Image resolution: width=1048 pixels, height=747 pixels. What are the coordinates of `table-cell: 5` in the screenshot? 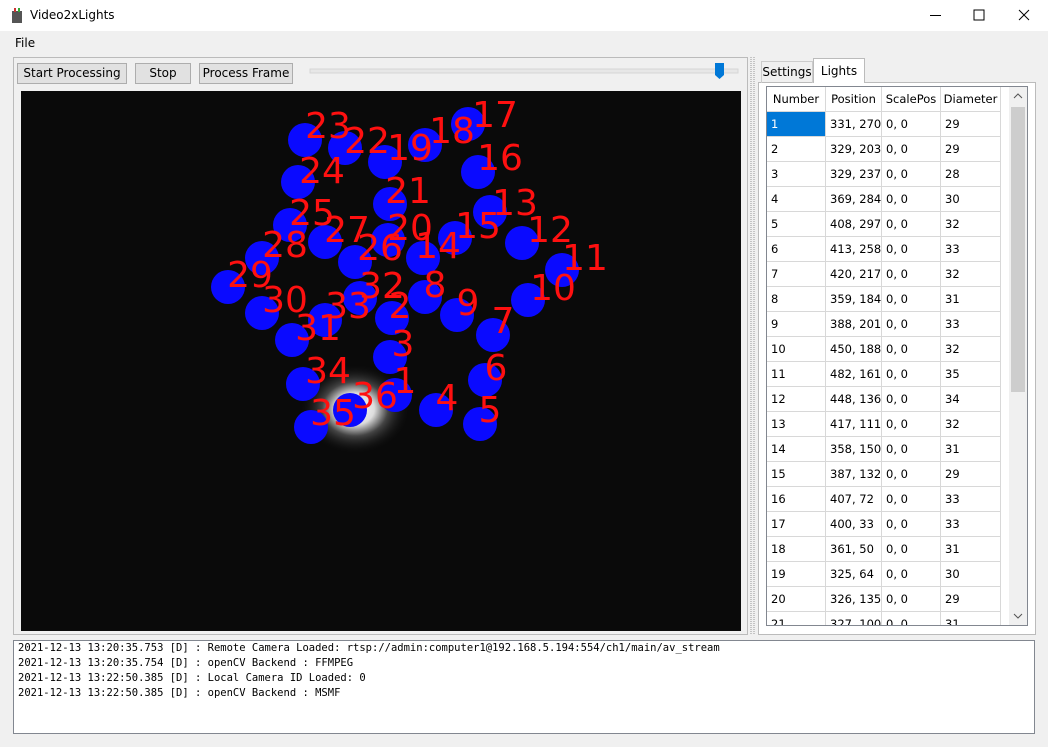 It's located at (796, 224).